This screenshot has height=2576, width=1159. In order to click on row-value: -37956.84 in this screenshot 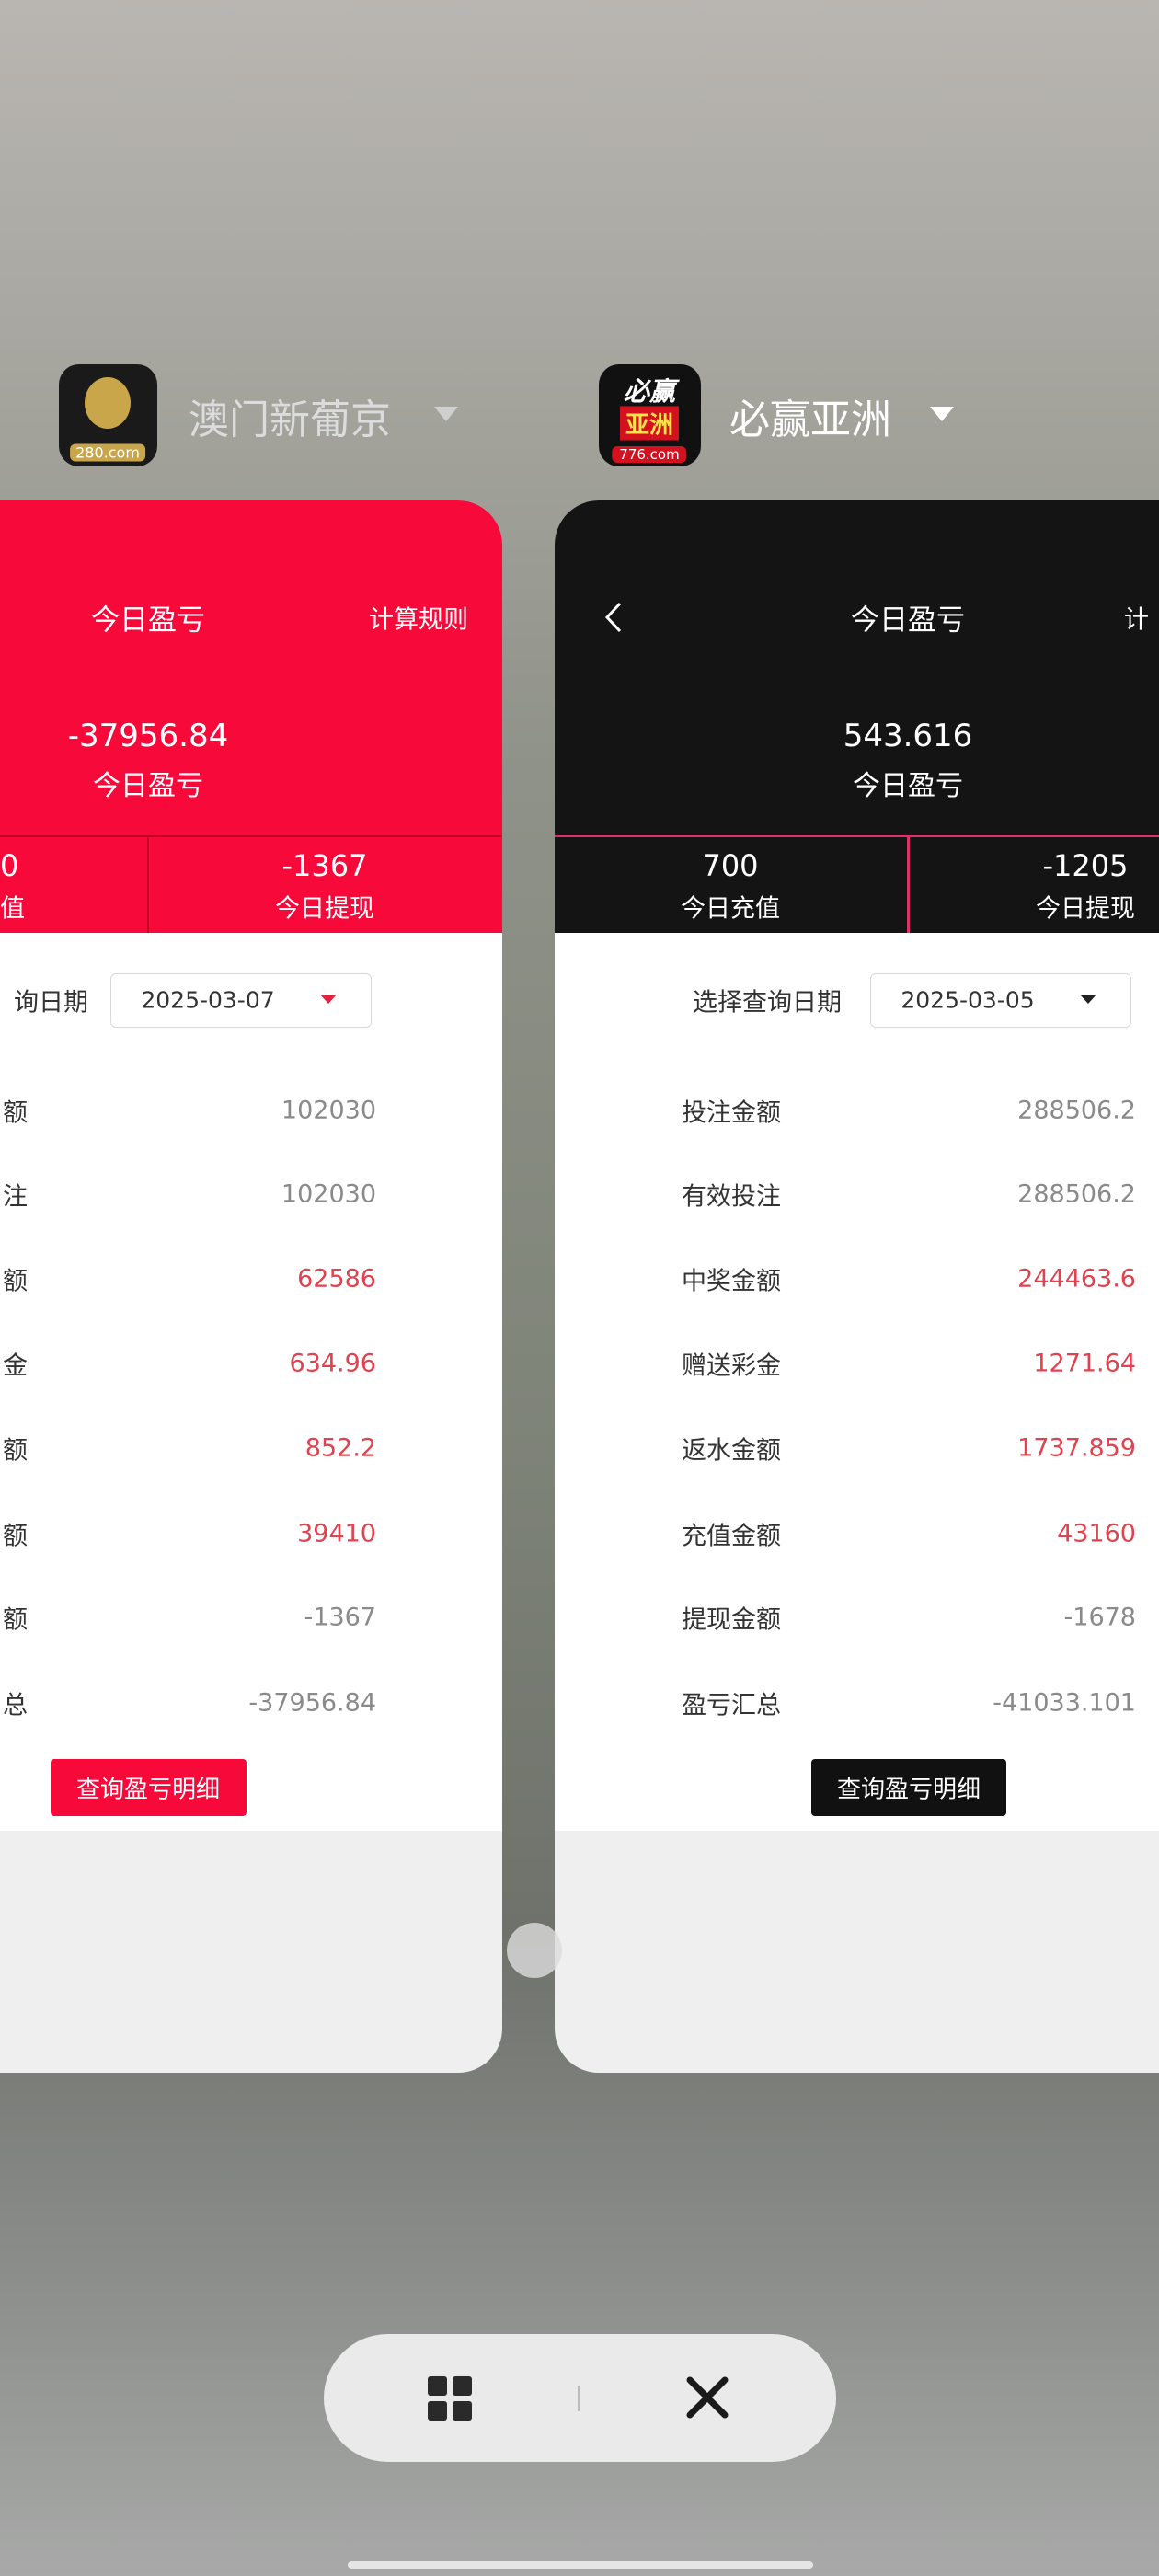, I will do `click(312, 1703)`.